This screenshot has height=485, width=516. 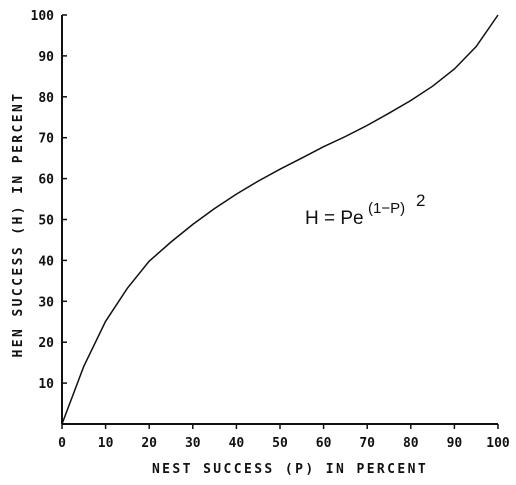 I want to click on y-tick-label: 50, so click(x=46, y=221).